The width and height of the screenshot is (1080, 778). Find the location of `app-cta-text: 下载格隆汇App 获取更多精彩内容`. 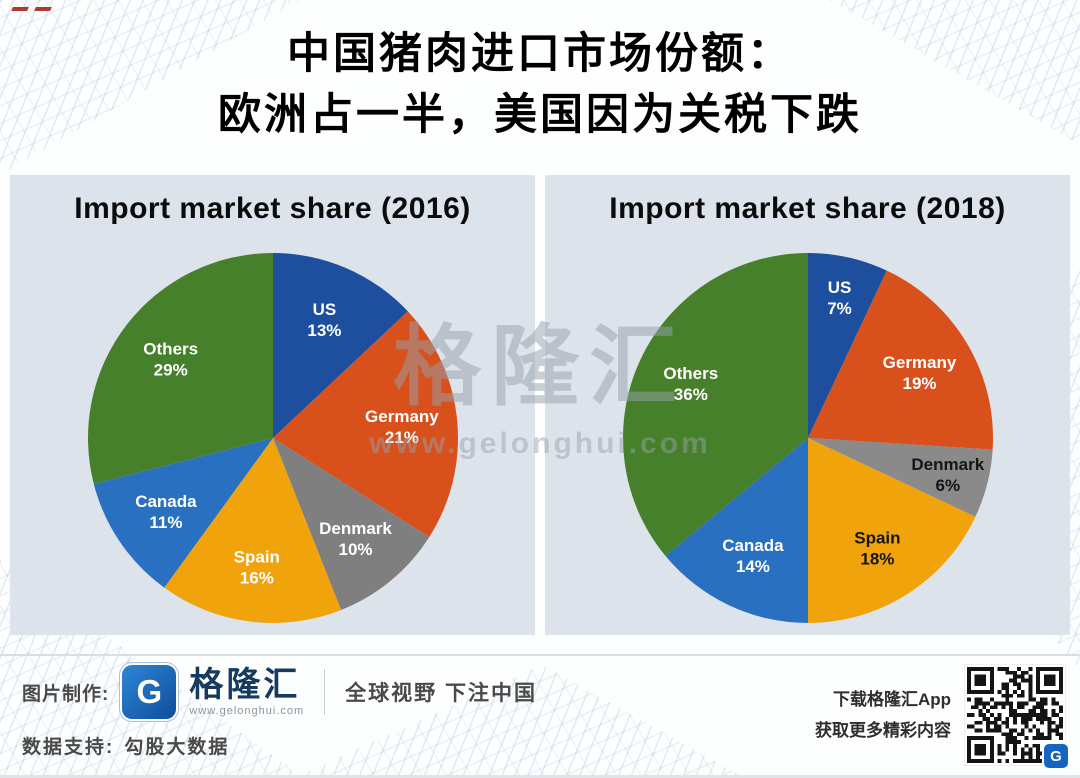

app-cta-text: 下载格隆汇App 获取更多精彩内容 is located at coordinates (883, 715).